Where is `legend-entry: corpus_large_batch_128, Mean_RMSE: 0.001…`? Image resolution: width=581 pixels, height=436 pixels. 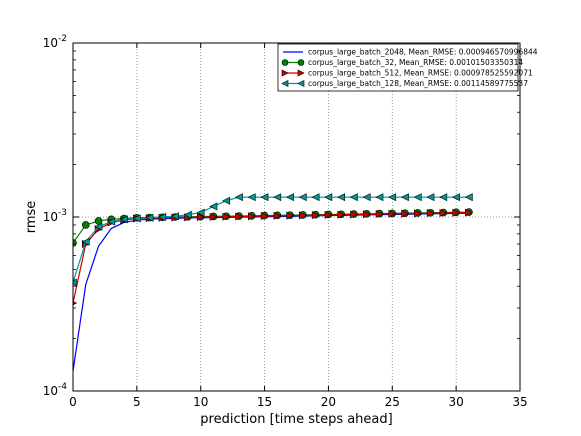
legend-entry: corpus_large_batch_128, Mean_RMSE: 0.001… is located at coordinates (404, 83).